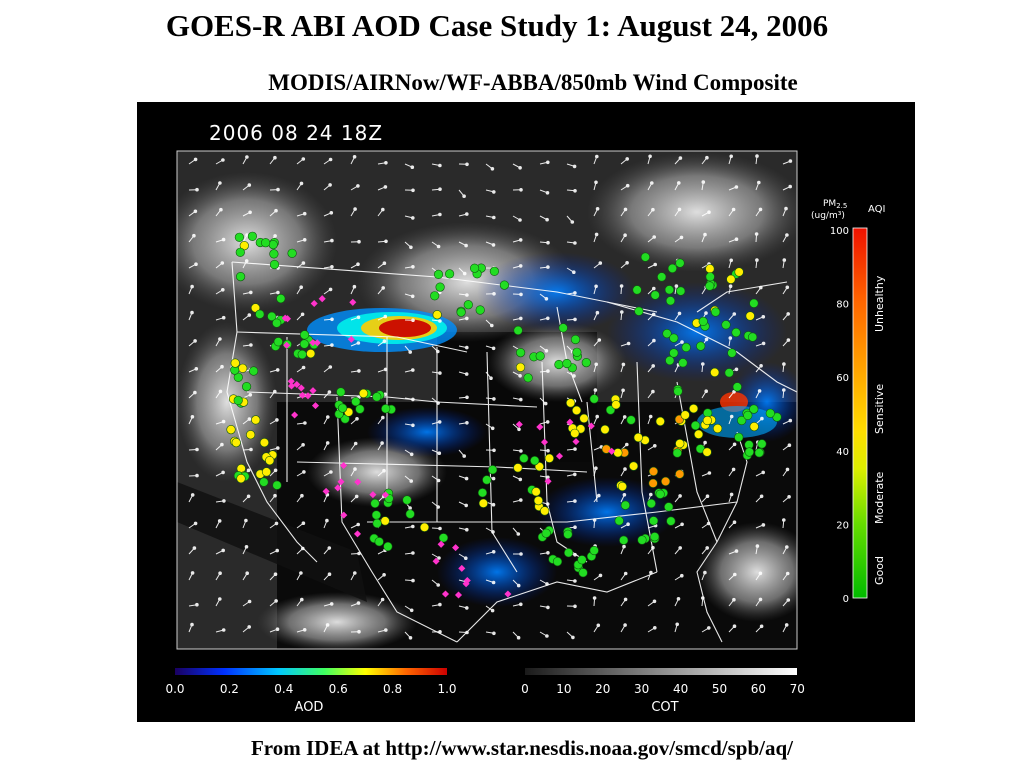  I want to click on aqi-category-unhealthy: Unhealthy, so click(879, 303).